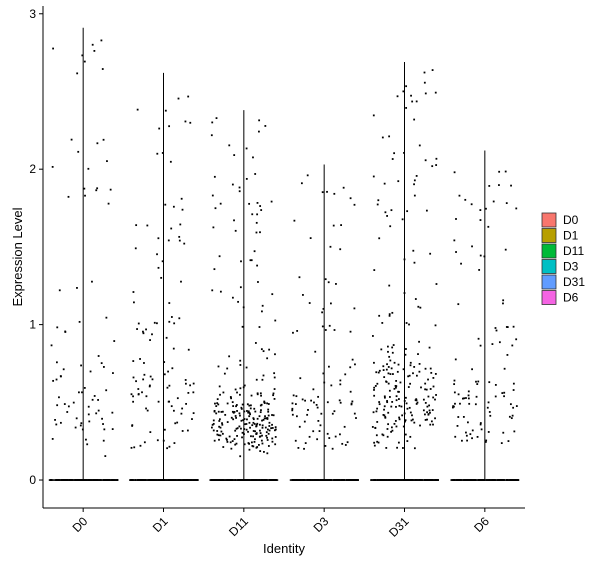 The width and height of the screenshot is (600, 568). What do you see at coordinates (549, 220) in the screenshot?
I see `legend-key-d0` at bounding box center [549, 220].